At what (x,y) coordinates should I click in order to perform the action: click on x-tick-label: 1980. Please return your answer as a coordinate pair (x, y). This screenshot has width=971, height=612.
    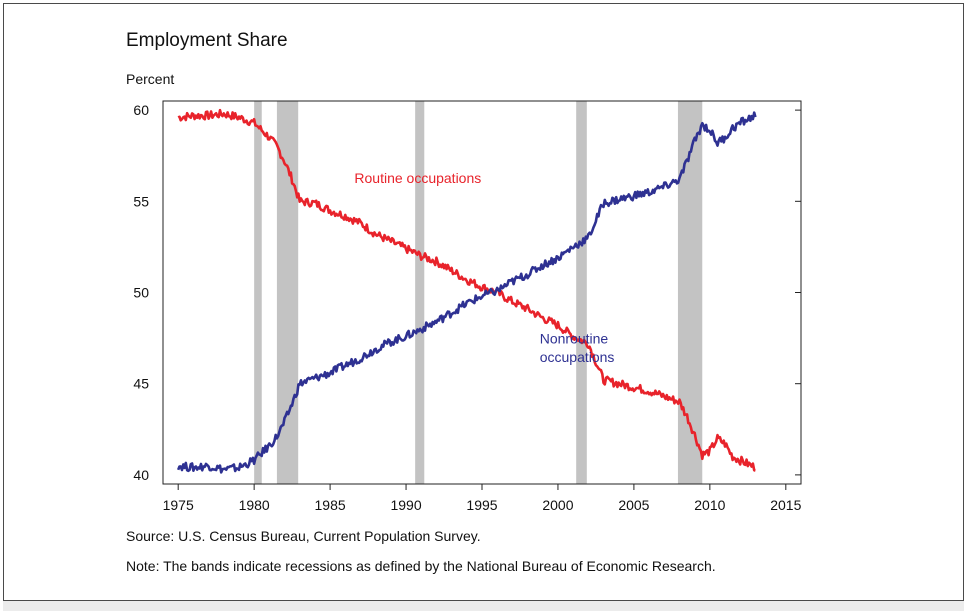
    Looking at the image, I should click on (254, 505).